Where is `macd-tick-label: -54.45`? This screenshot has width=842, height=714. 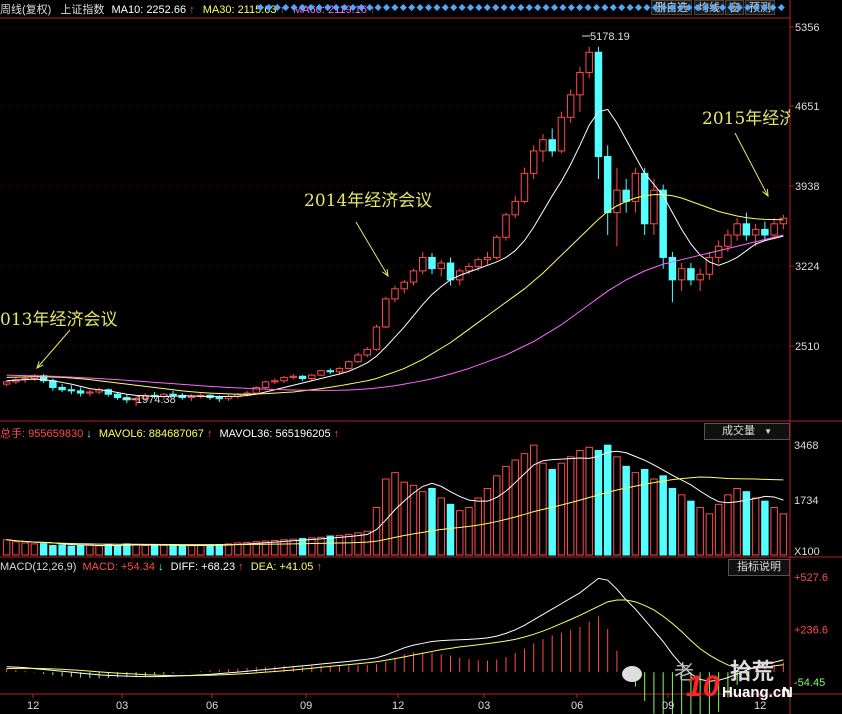 macd-tick-label: -54.45 is located at coordinates (809, 683).